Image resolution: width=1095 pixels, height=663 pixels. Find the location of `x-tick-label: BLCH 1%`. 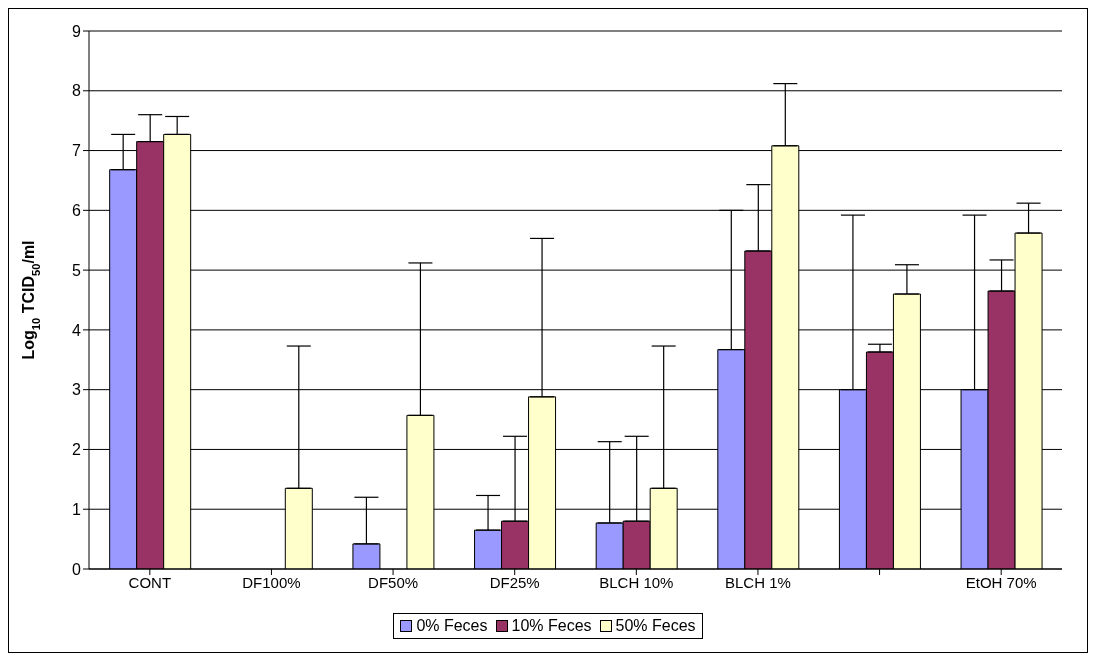

x-tick-label: BLCH 1% is located at coordinates (758, 582).